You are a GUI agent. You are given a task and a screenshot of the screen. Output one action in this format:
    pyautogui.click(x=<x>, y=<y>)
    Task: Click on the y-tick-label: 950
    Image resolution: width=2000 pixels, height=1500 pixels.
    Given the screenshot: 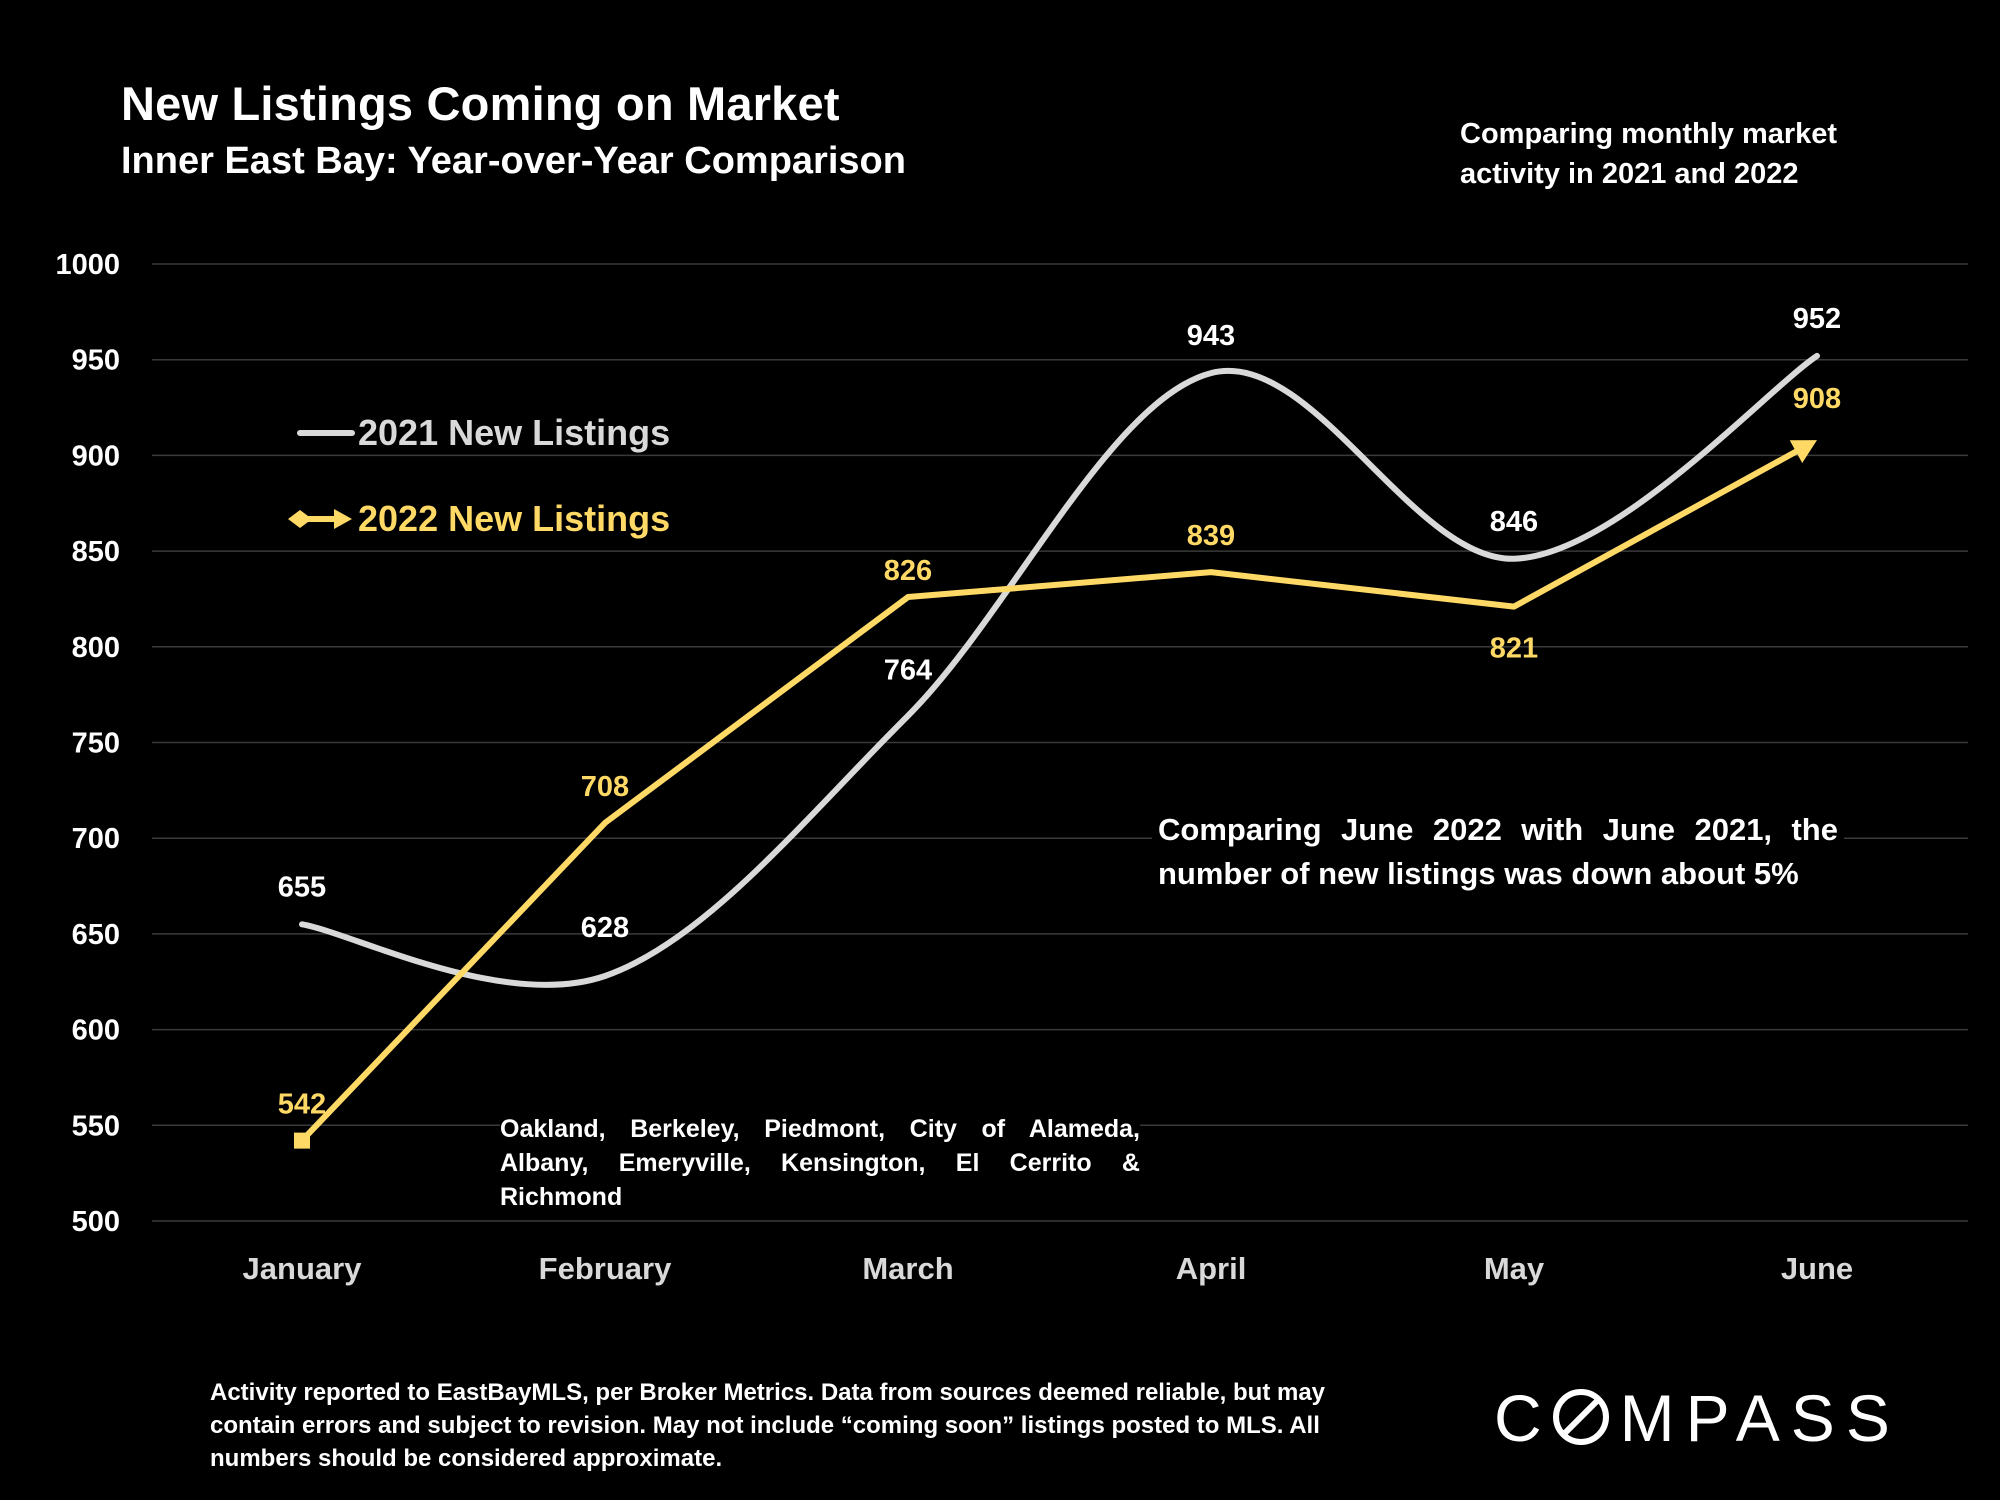 What is the action you would take?
    pyautogui.click(x=96, y=361)
    